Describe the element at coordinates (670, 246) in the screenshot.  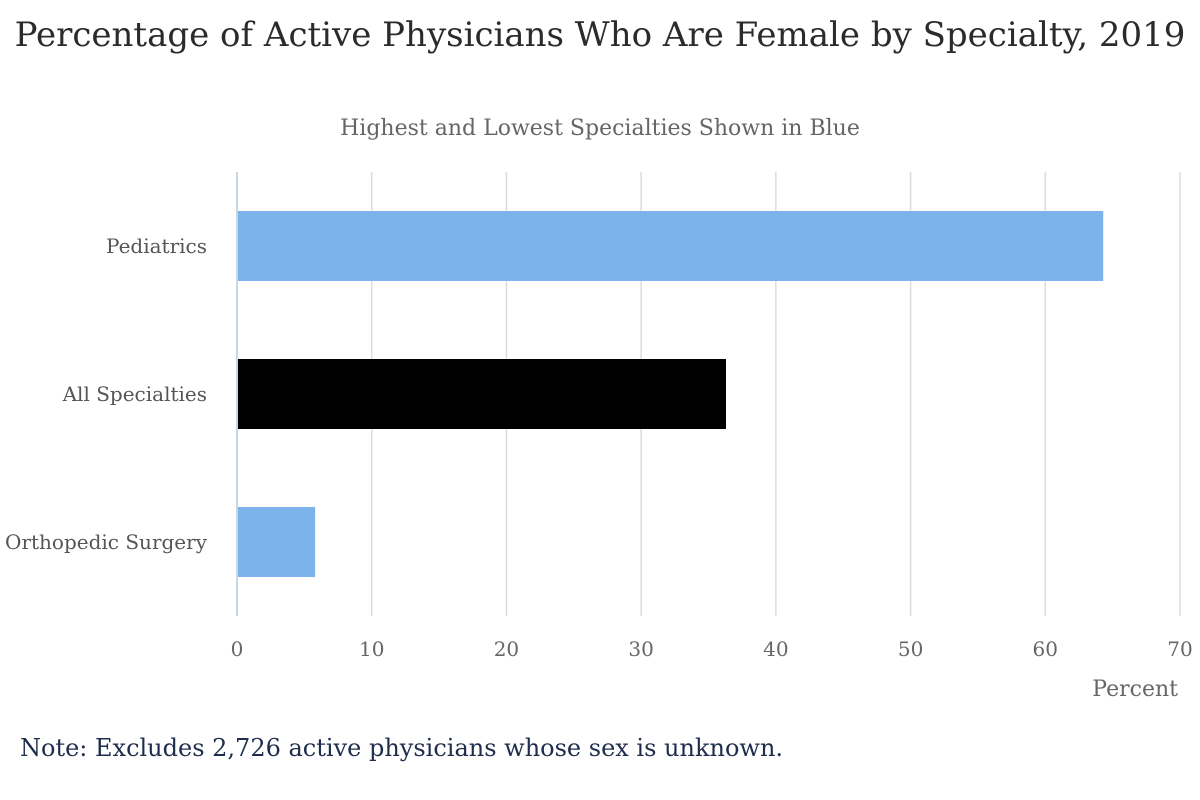
I see `bar-pediatrics` at that location.